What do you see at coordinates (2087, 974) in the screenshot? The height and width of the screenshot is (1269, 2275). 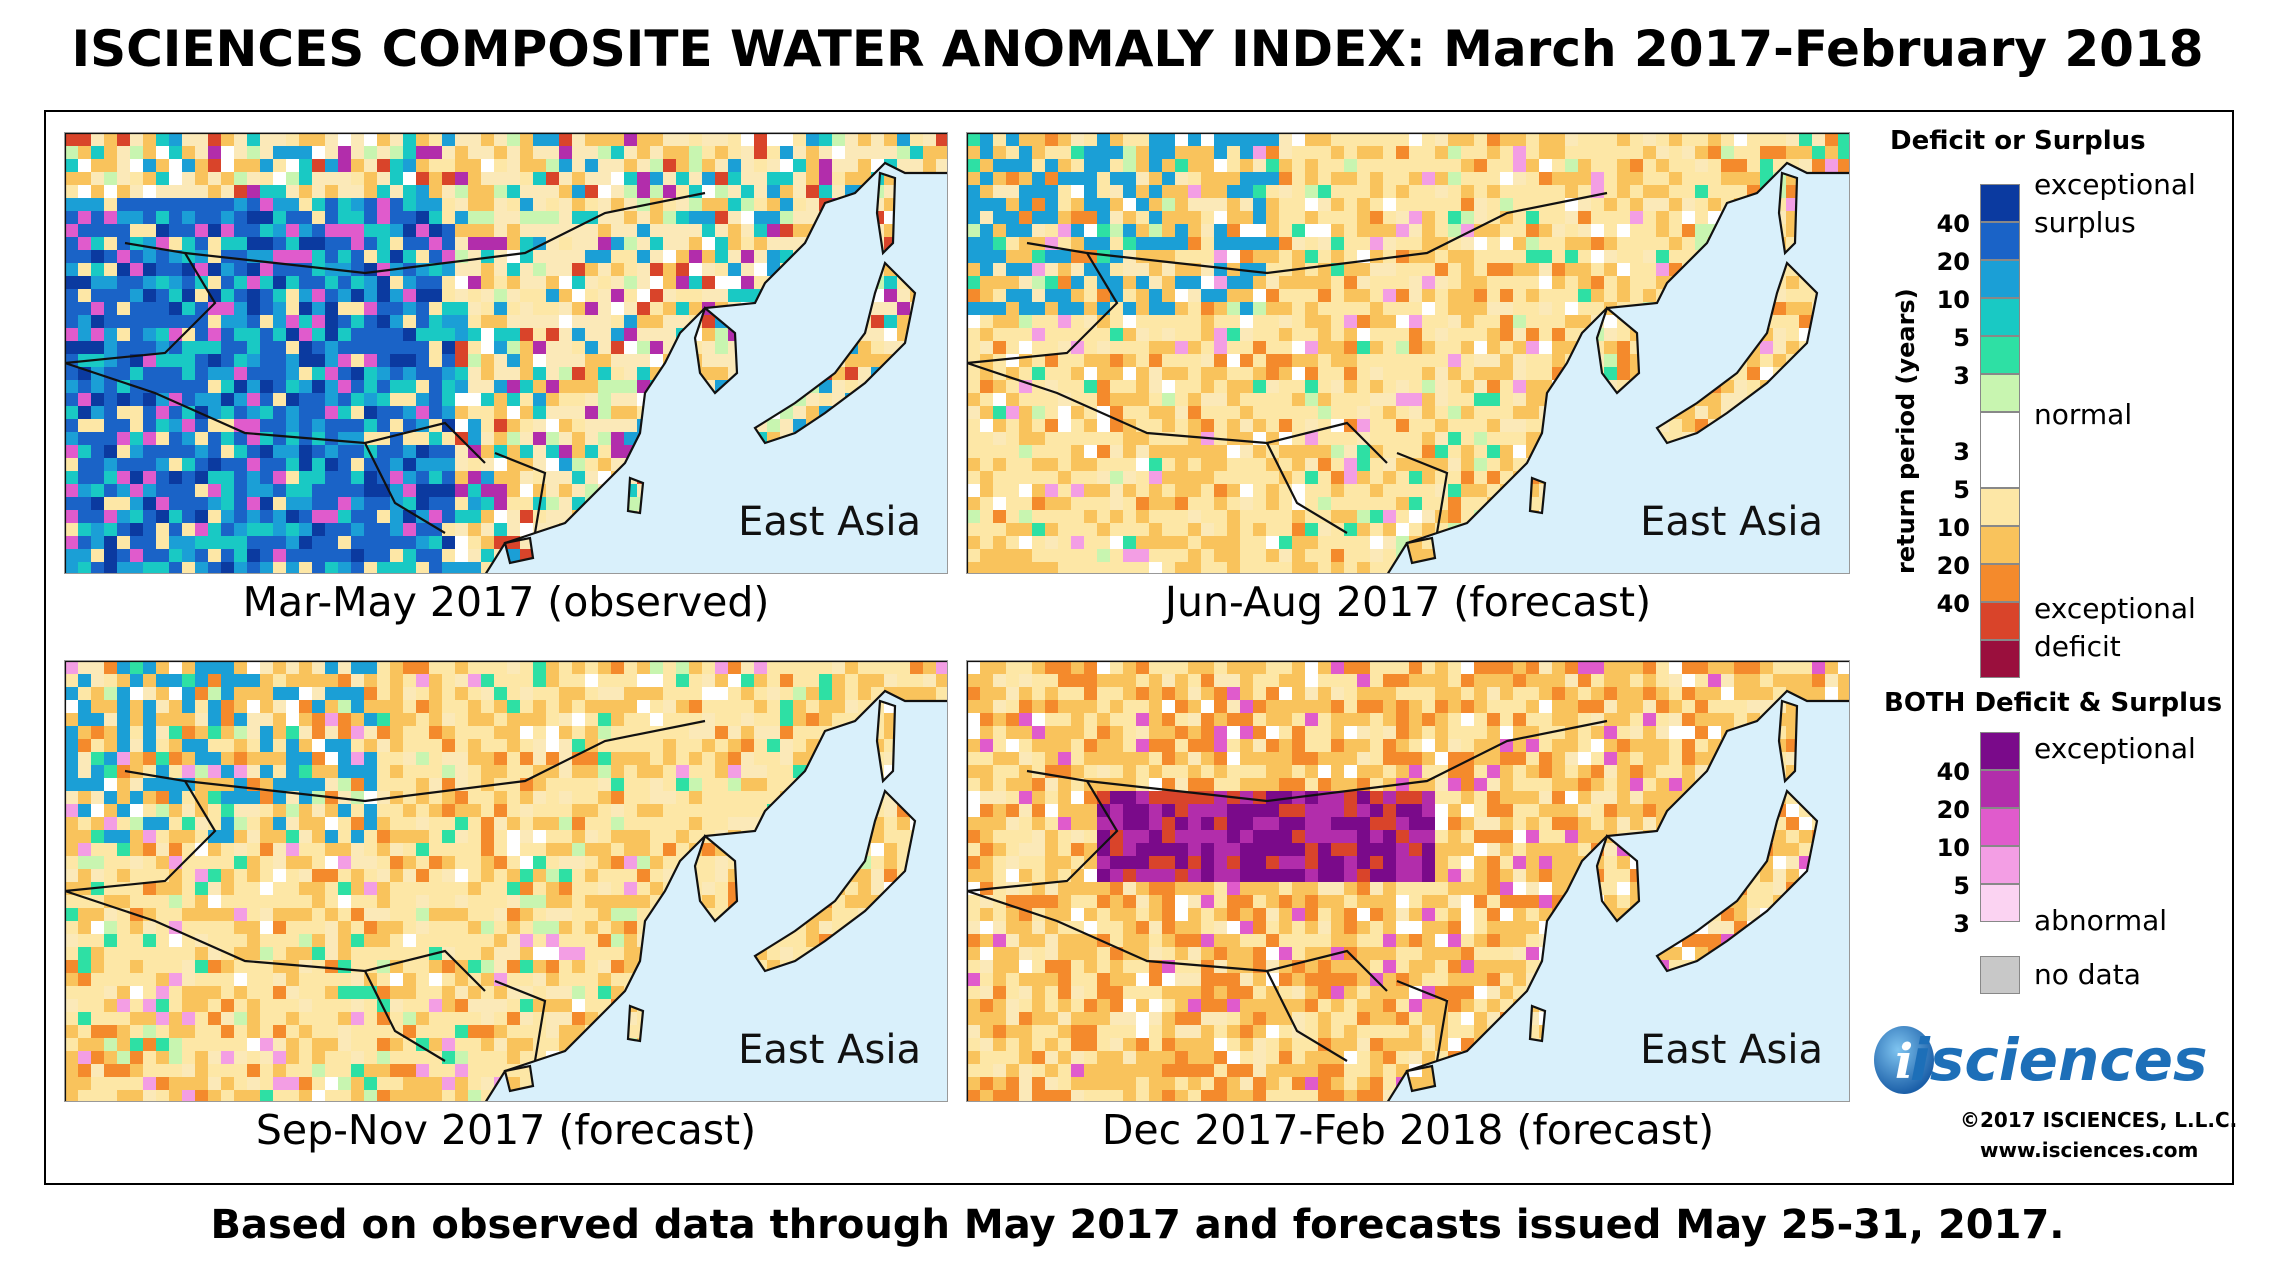 I see `legend-label-nodata: no data` at bounding box center [2087, 974].